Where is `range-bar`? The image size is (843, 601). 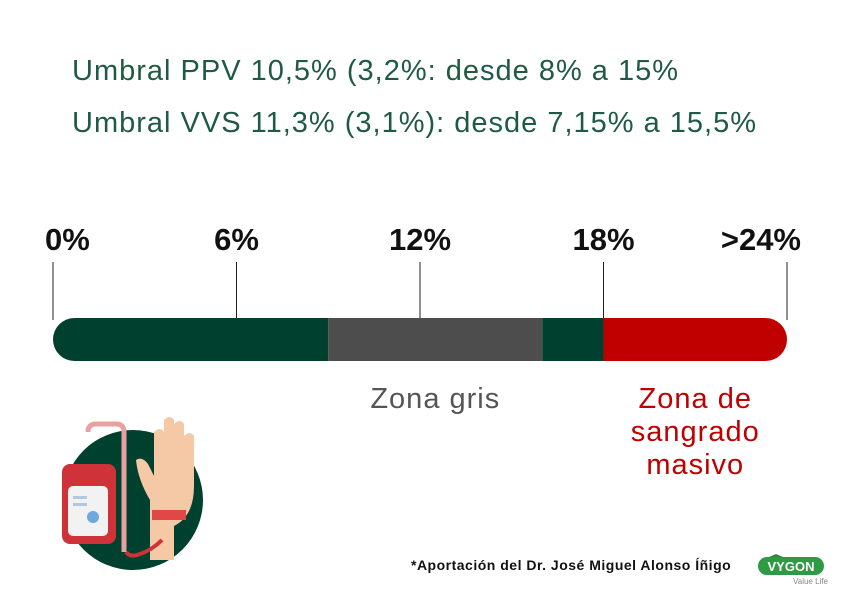 range-bar is located at coordinates (420, 339).